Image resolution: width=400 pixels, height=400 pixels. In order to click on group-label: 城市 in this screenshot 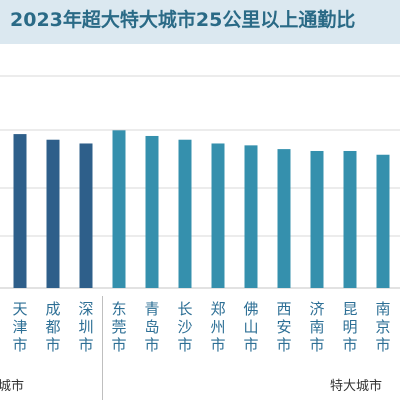, I will do `click(12, 386)`.